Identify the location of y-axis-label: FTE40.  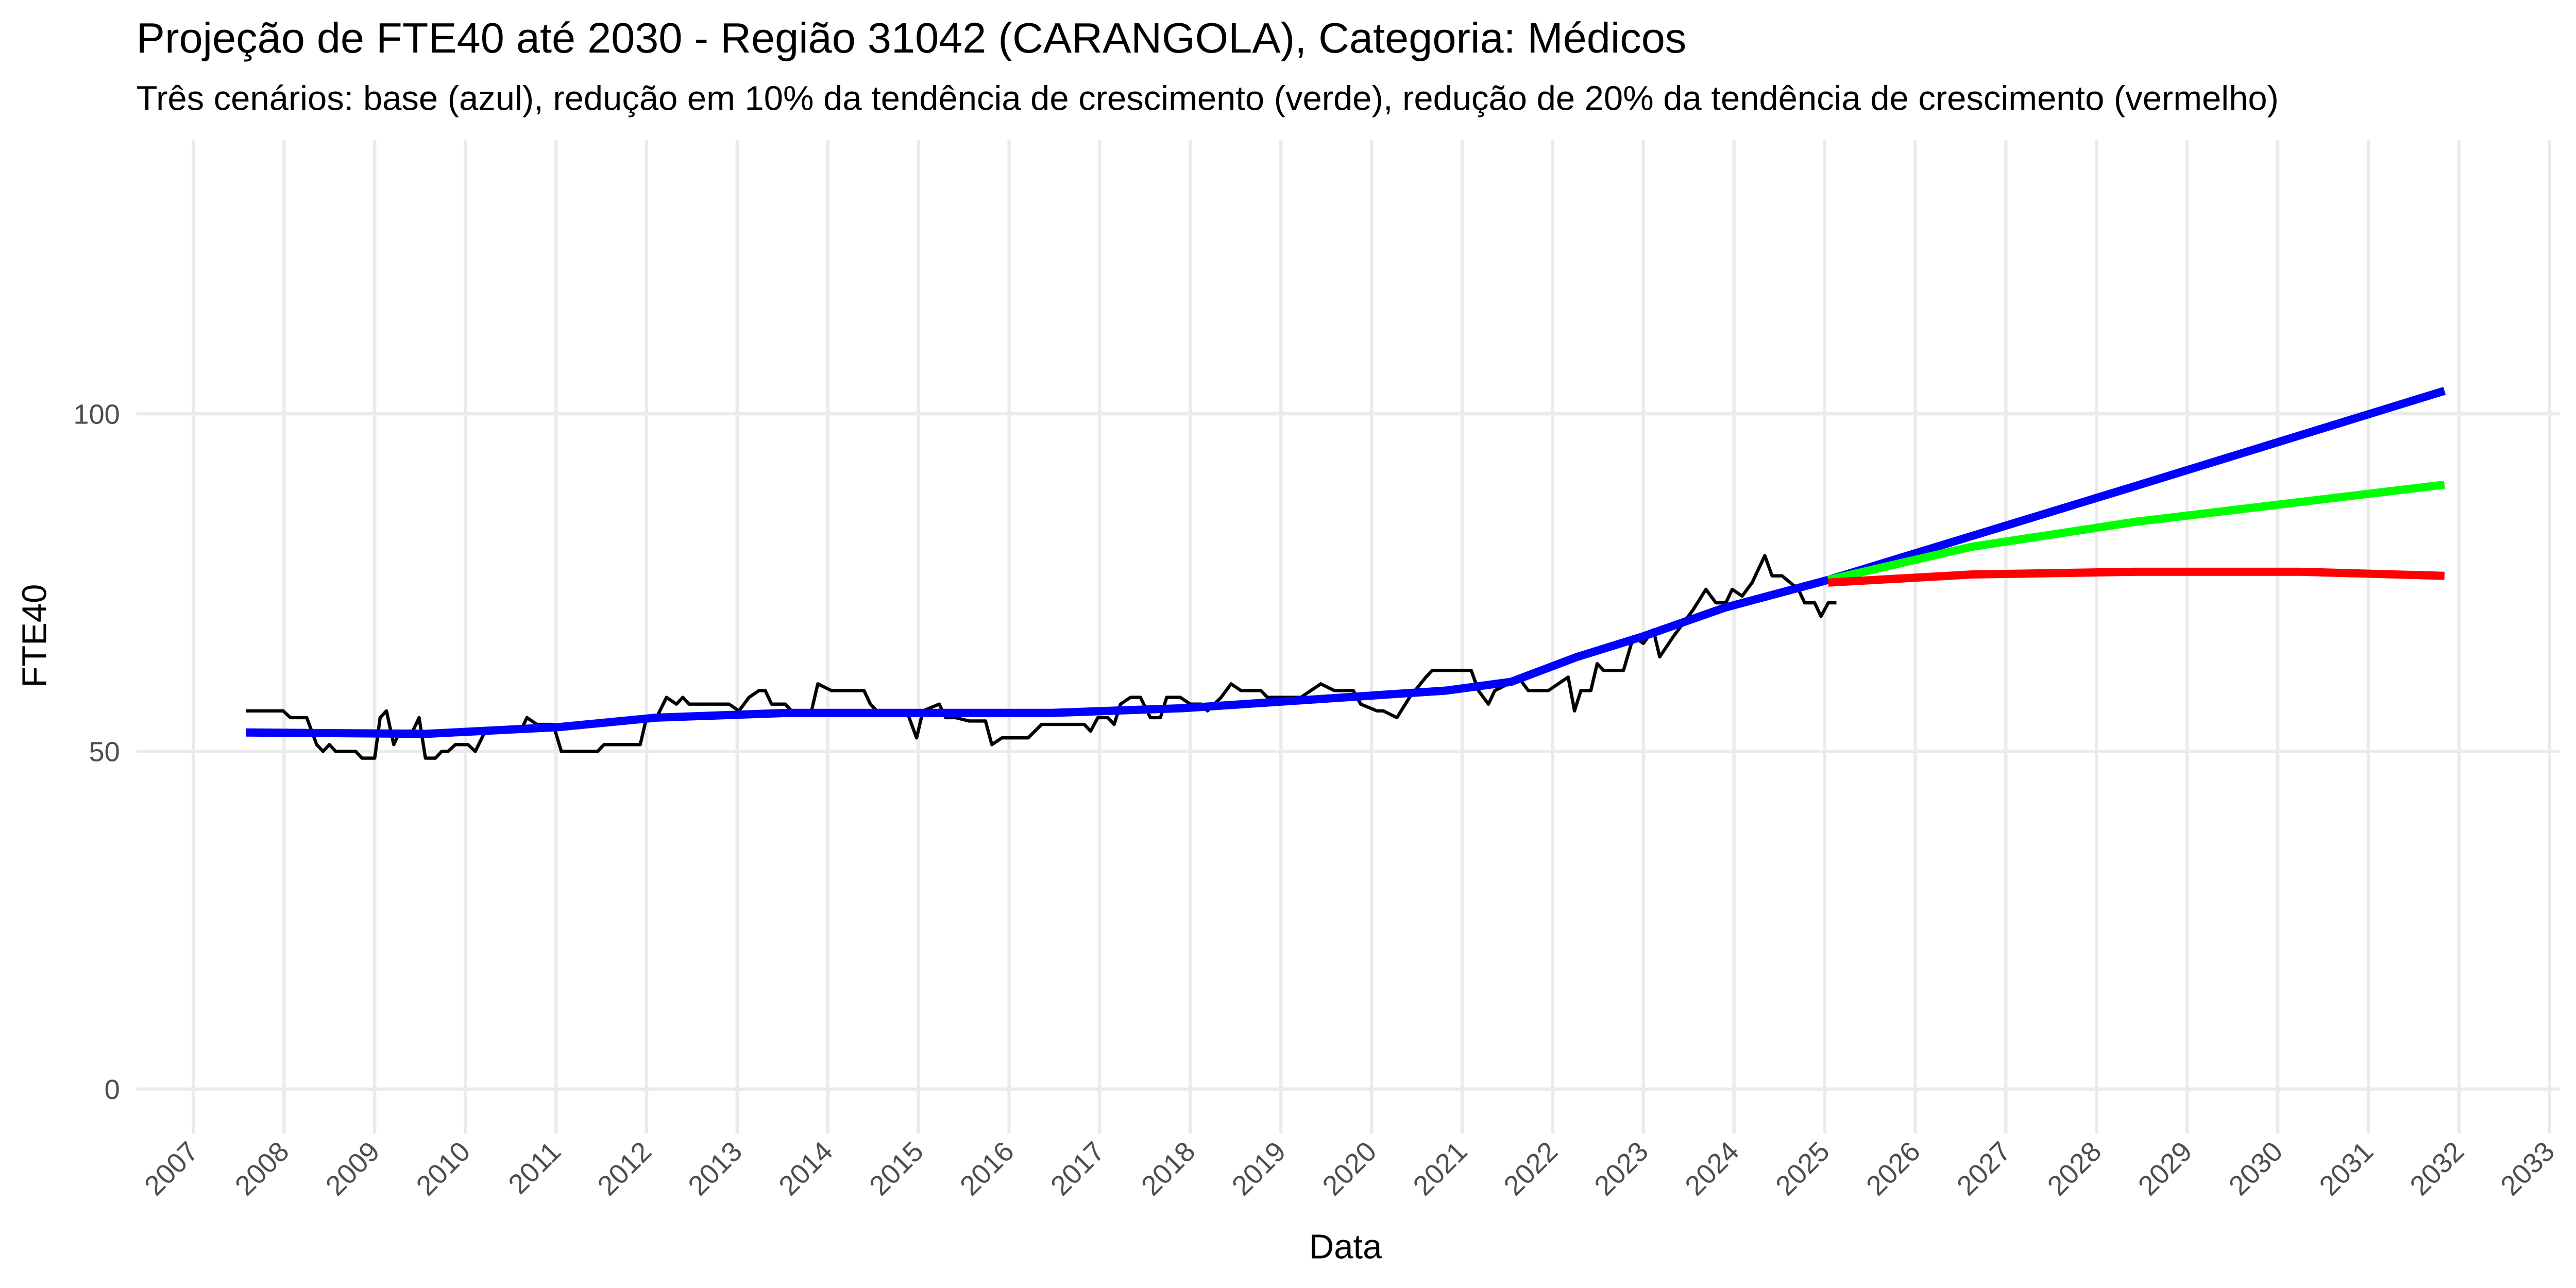
(35, 636).